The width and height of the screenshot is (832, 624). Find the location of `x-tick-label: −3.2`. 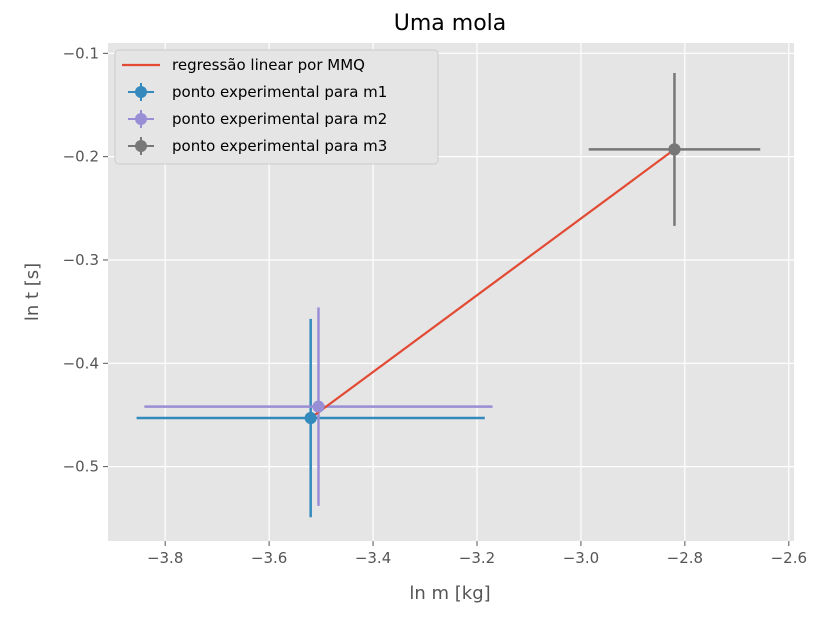

x-tick-label: −3.2 is located at coordinates (477, 558).